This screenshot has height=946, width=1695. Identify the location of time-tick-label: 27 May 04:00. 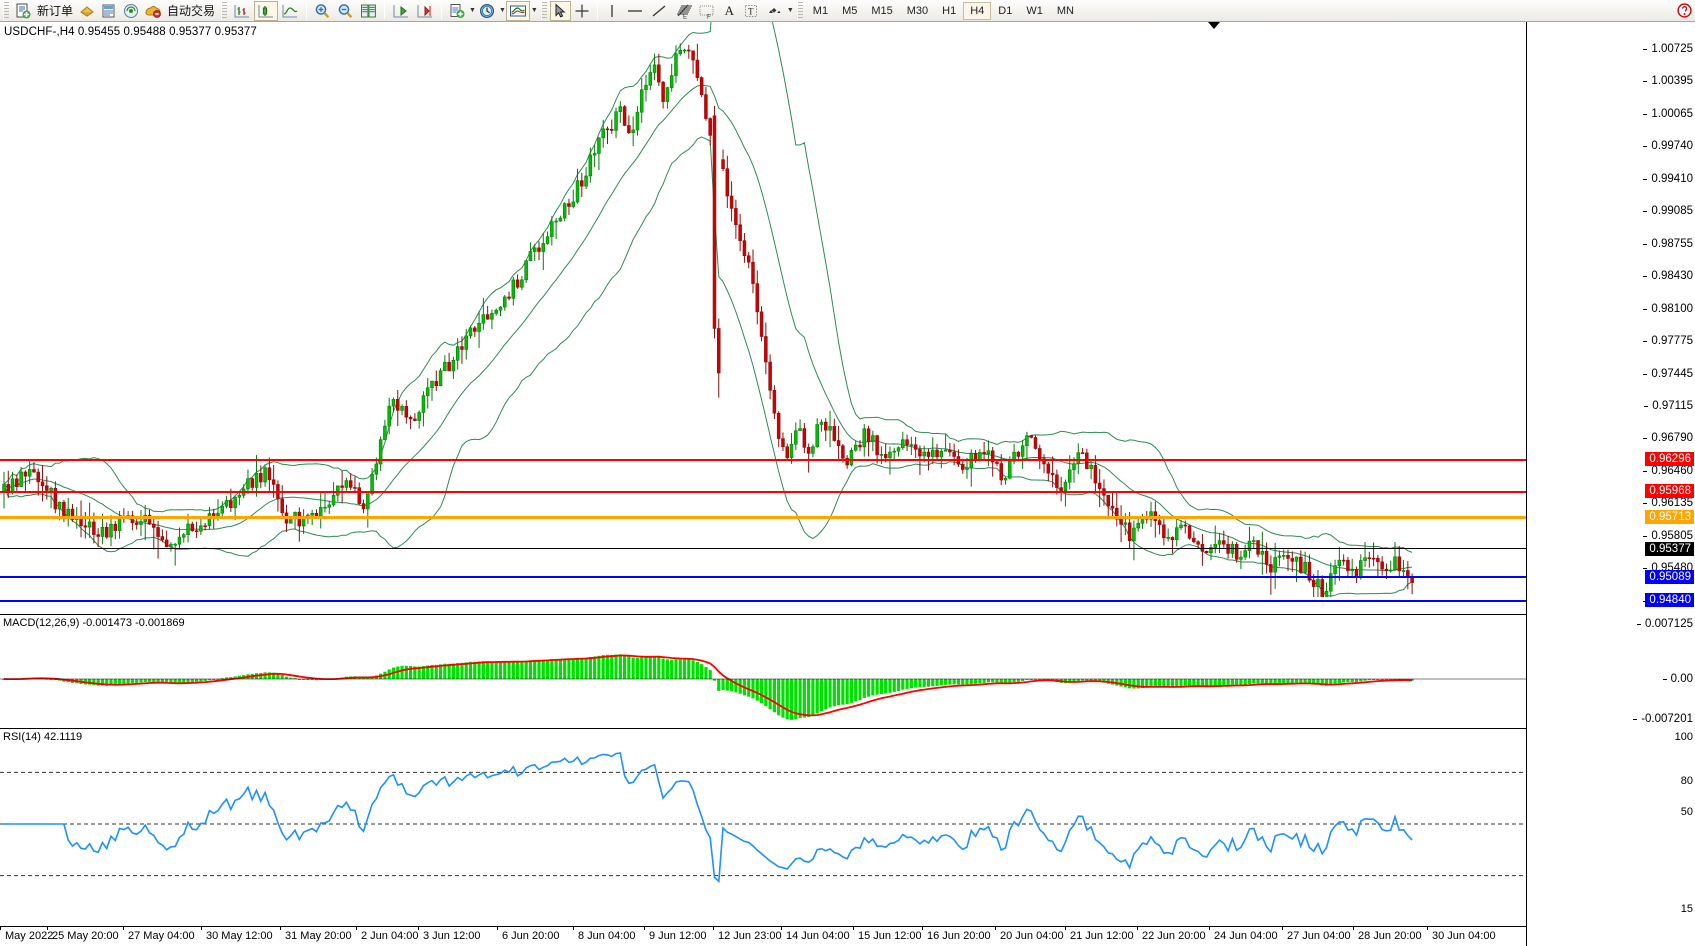
(159, 934).